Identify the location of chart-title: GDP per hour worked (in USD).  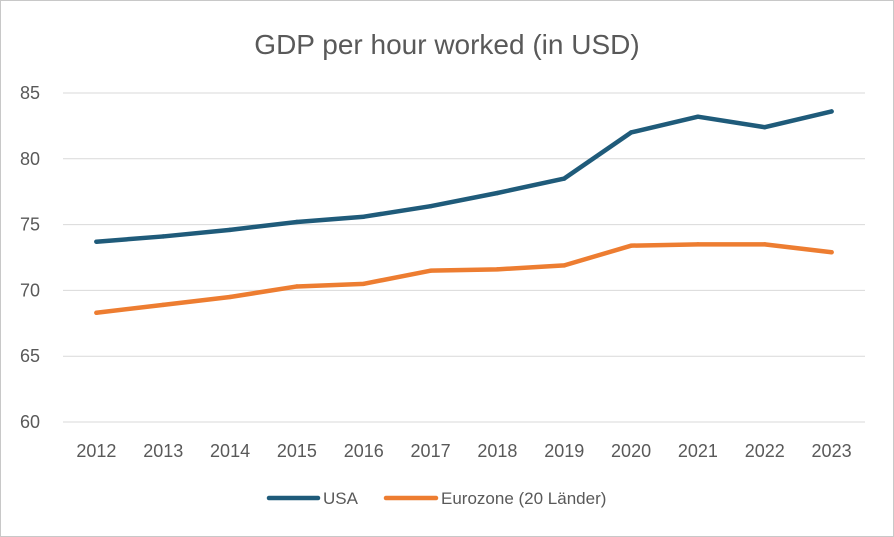
(446, 44).